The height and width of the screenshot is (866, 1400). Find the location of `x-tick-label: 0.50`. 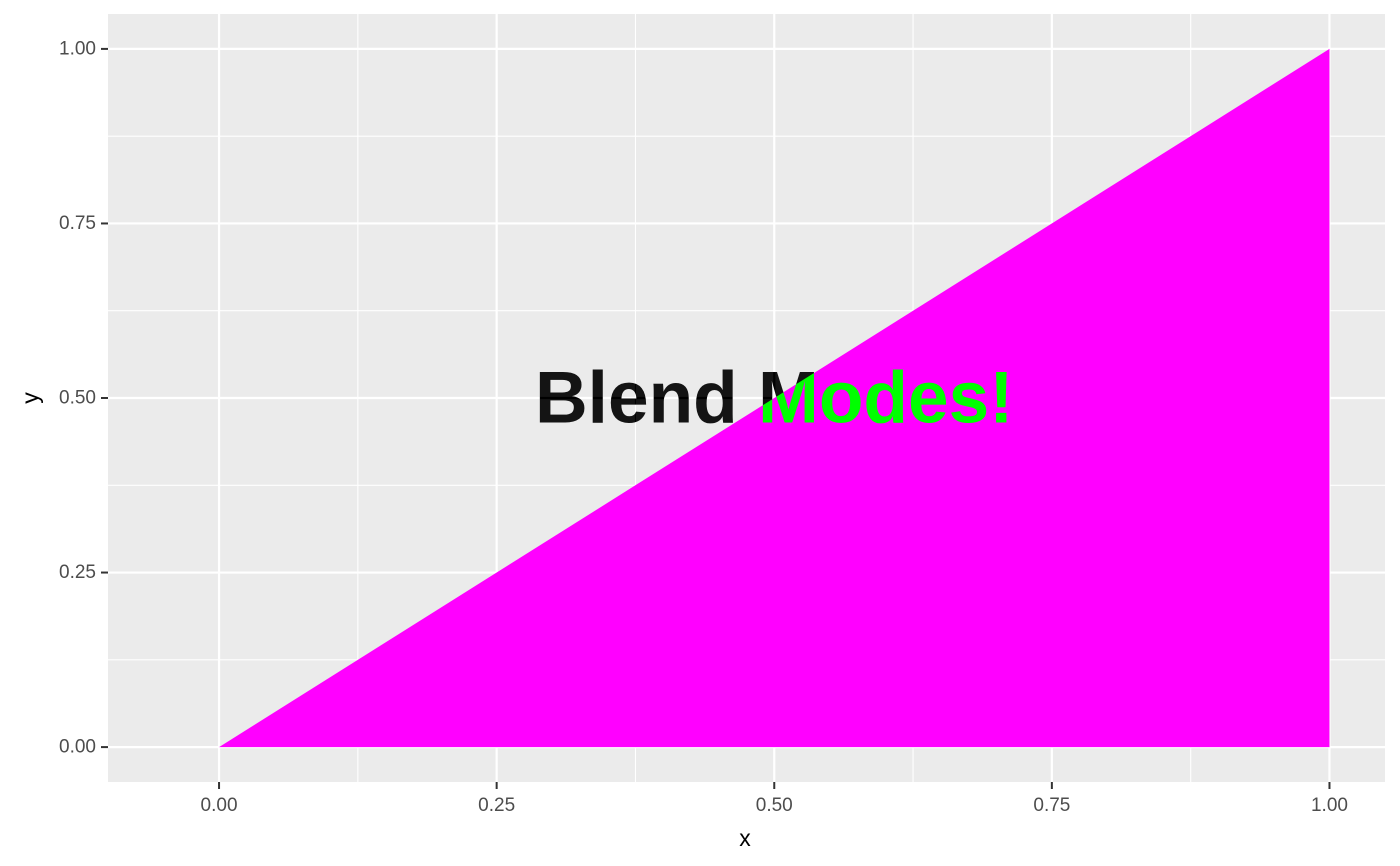

x-tick-label: 0.50 is located at coordinates (774, 805).